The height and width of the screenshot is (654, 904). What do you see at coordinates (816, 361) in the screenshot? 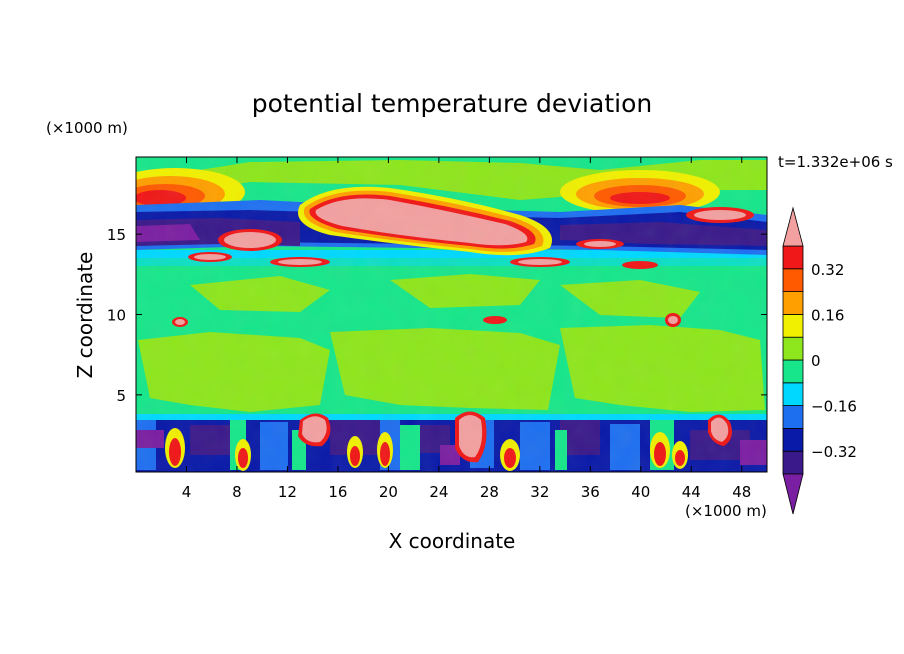
I see `colorbar-tick-label: 0` at bounding box center [816, 361].